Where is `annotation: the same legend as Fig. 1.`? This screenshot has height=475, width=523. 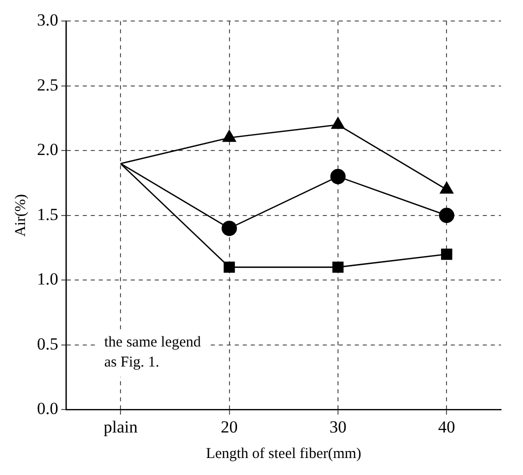 annotation: the same legend as Fig. 1. is located at coordinates (153, 352).